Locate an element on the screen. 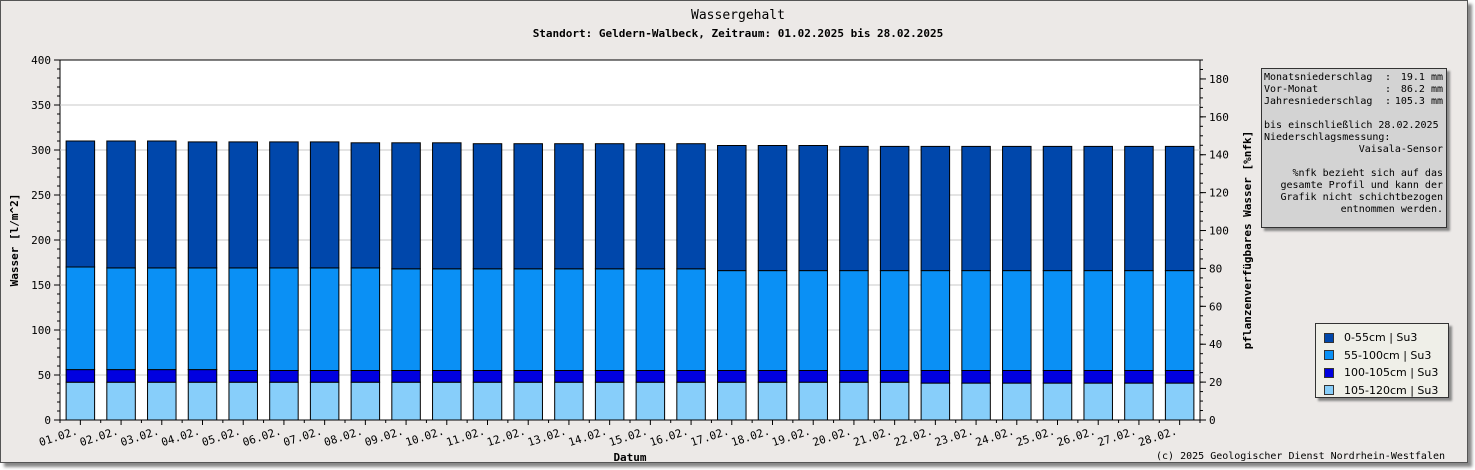  x-tick-label: 03.02. is located at coordinates (140, 436).